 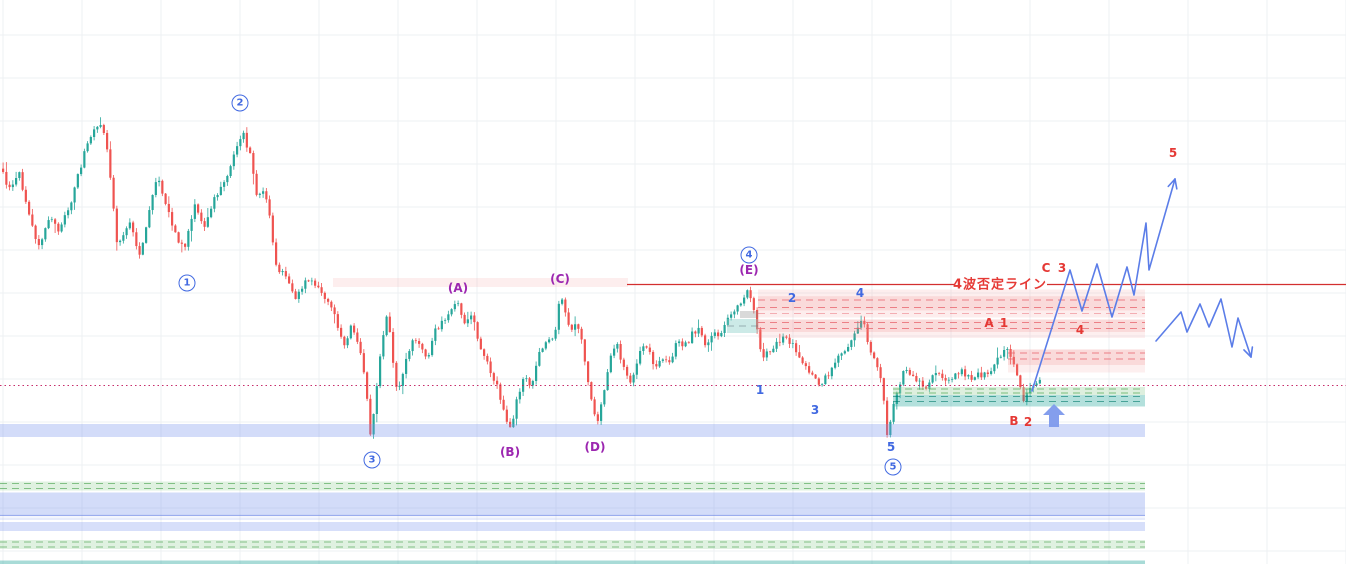 What do you see at coordinates (1203, 328) in the screenshot?
I see `bearish-alt-projection` at bounding box center [1203, 328].